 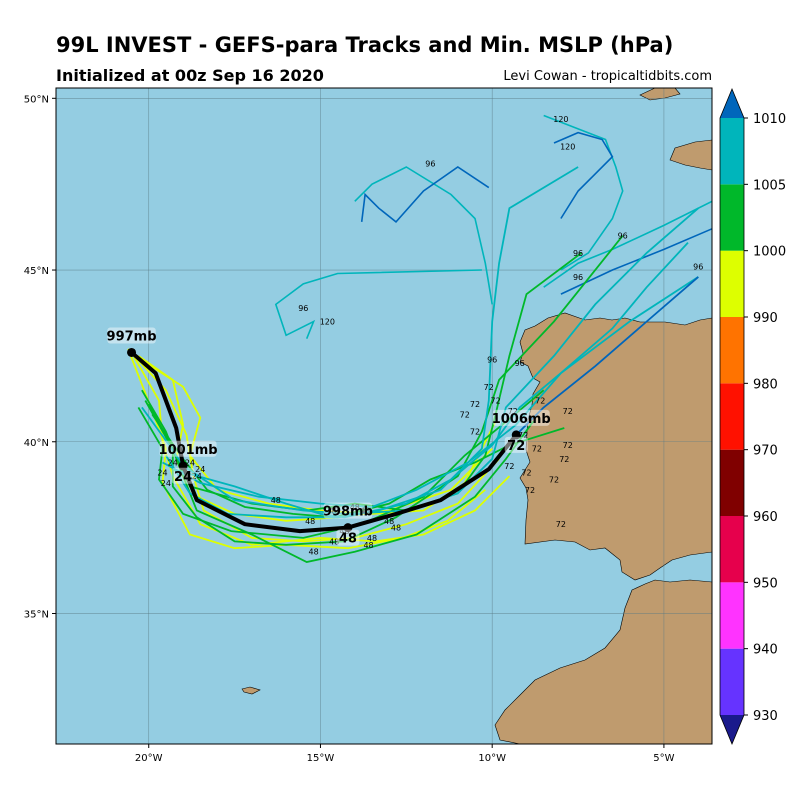 I want to click on colorbar-label: 940, so click(x=765, y=650).